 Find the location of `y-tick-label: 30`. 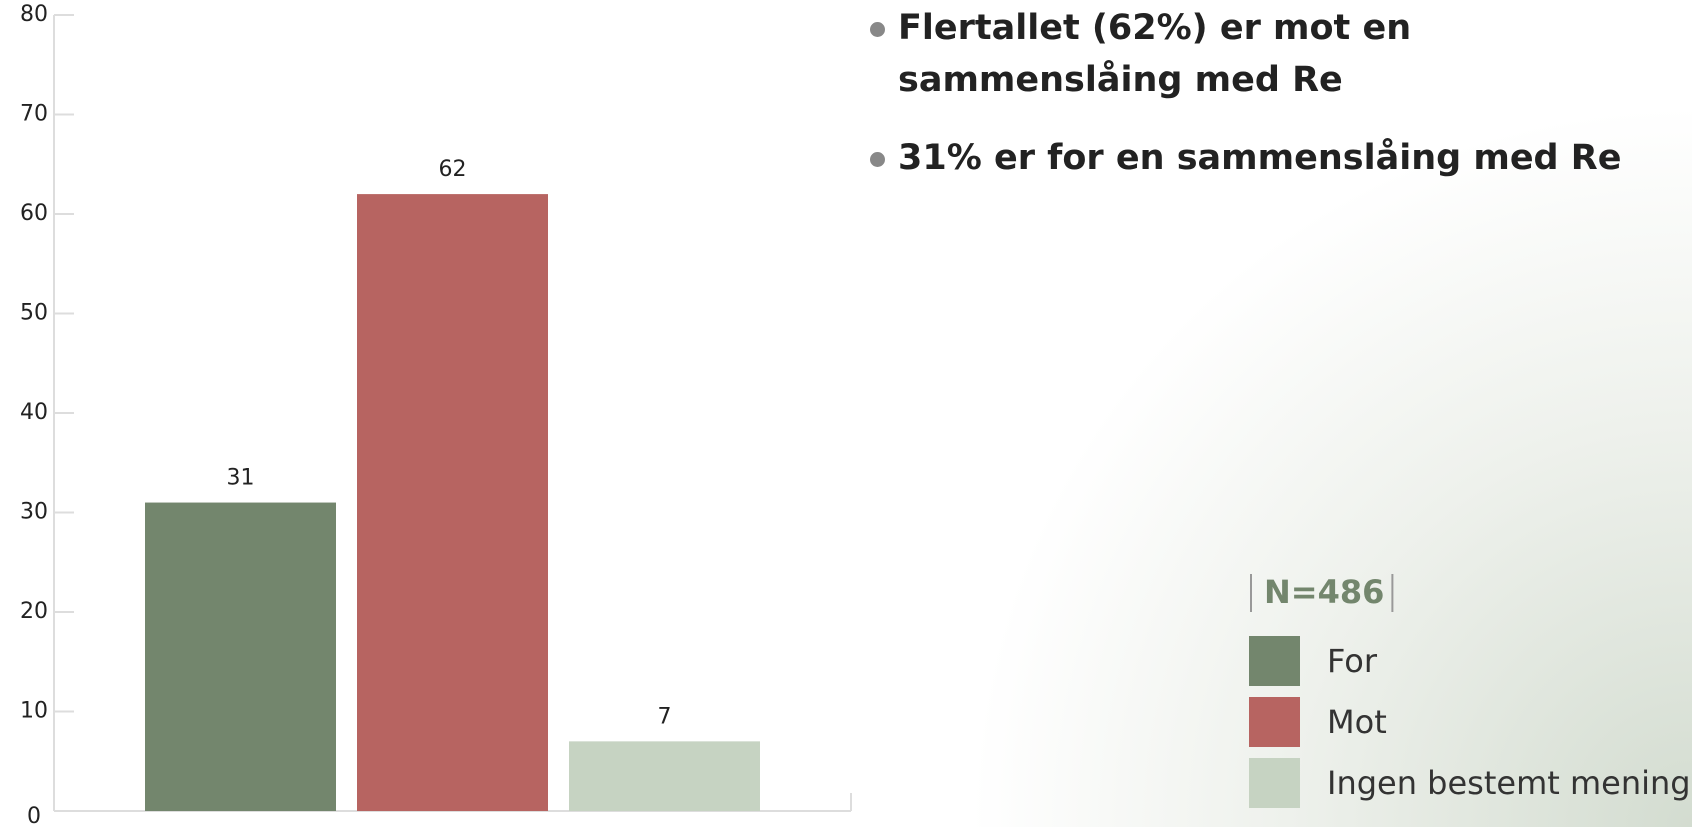

y-tick-label: 30 is located at coordinates (34, 512).